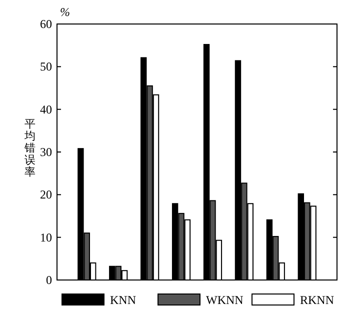 Image resolution: width=359 pixels, height=322 pixels. Describe the element at coordinates (46, 195) in the screenshot. I see `y-tick-label: 20` at that location.